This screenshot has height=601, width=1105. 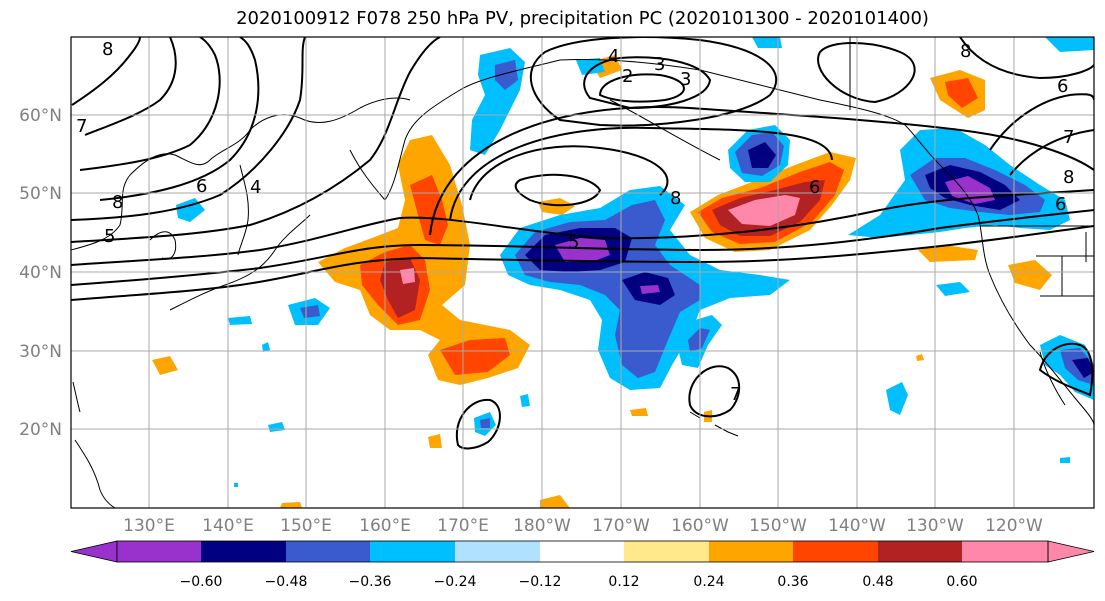 I want to click on coastline-korea, so click(x=163, y=245).